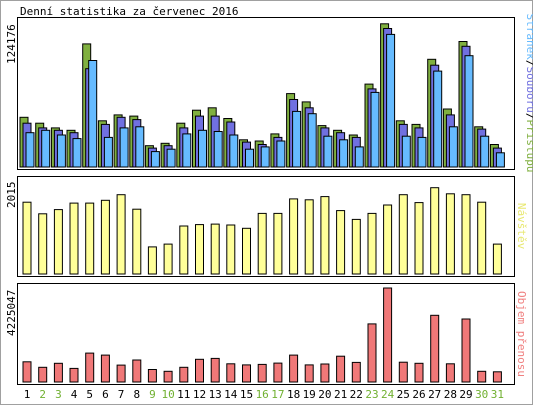 This screenshot has height=405, width=533. Describe the element at coordinates (528, 93) in the screenshot. I see `panel-top-side-label: Stránek/Souborů/Přístupů` at that location.